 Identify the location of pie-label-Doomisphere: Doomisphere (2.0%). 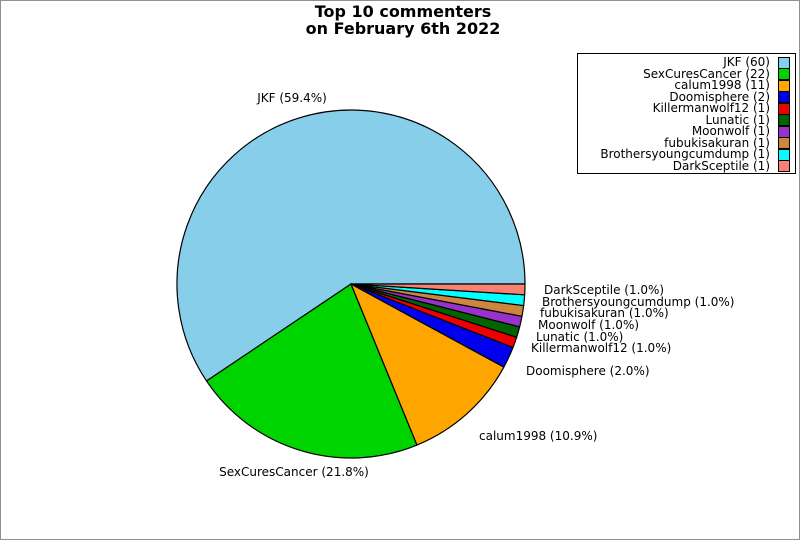
(588, 371).